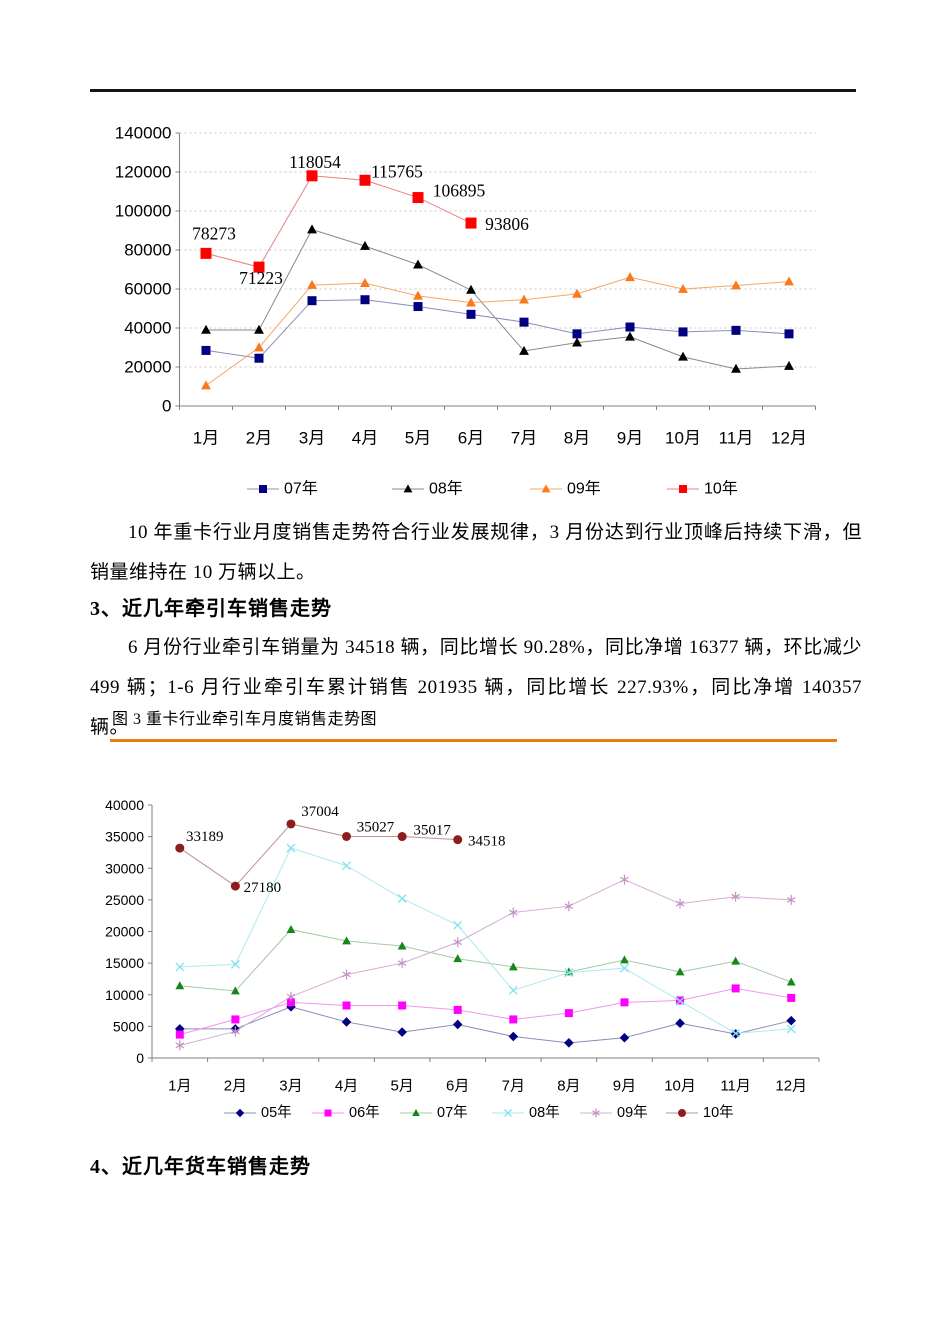 The height and width of the screenshot is (1344, 950). Describe the element at coordinates (147, 289) in the screenshot. I see `y-tick-label: 60000` at that location.